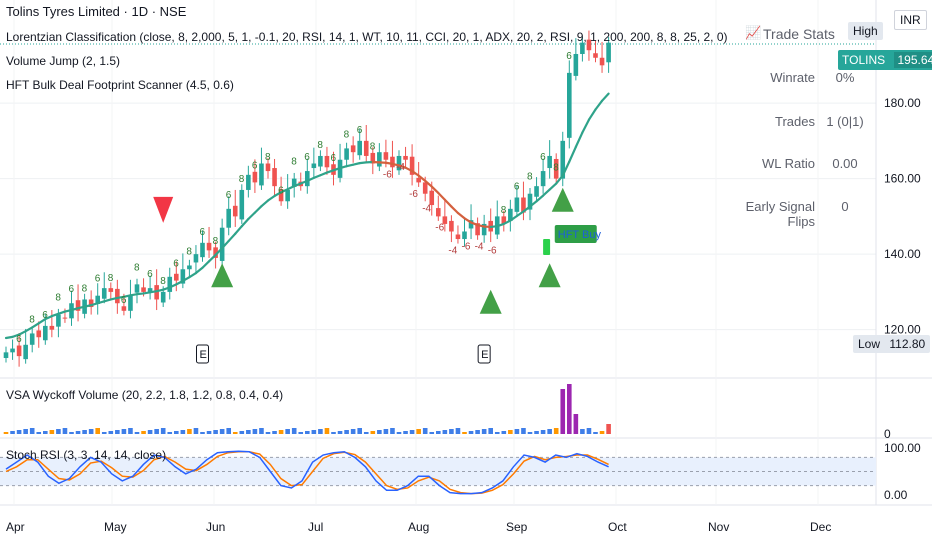 Image resolution: width=932 pixels, height=550 pixels. What do you see at coordinates (902, 254) in the screenshot?
I see `price-tick-label: 140.00` at bounding box center [902, 254].